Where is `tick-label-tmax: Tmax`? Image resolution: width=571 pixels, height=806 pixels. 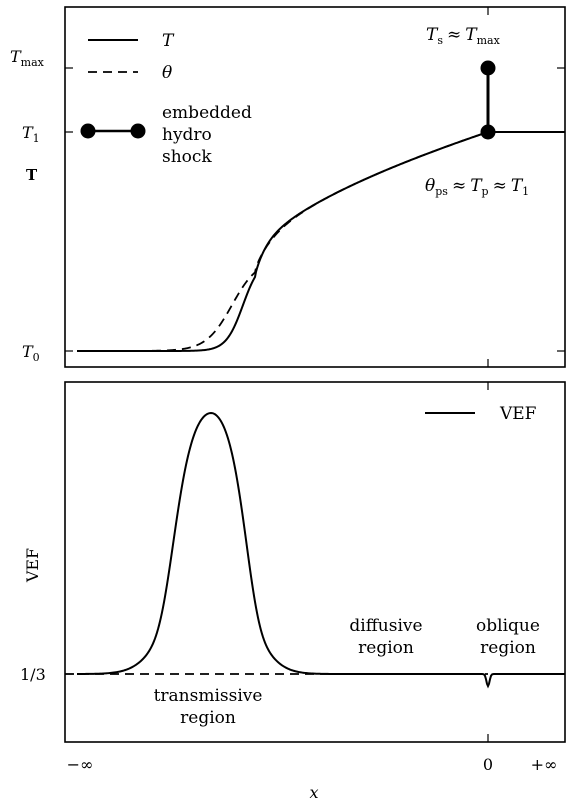 tick-label-tmax: Tmax is located at coordinates (27, 58).